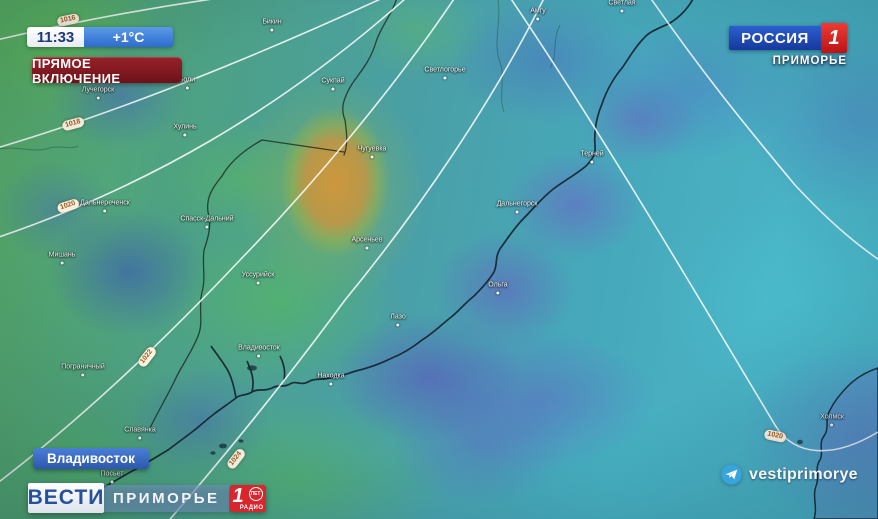 Image resolution: width=878 pixels, height=519 pixels. Describe the element at coordinates (128, 37) in the screenshot. I see `temperature-badge: +1°C` at that location.